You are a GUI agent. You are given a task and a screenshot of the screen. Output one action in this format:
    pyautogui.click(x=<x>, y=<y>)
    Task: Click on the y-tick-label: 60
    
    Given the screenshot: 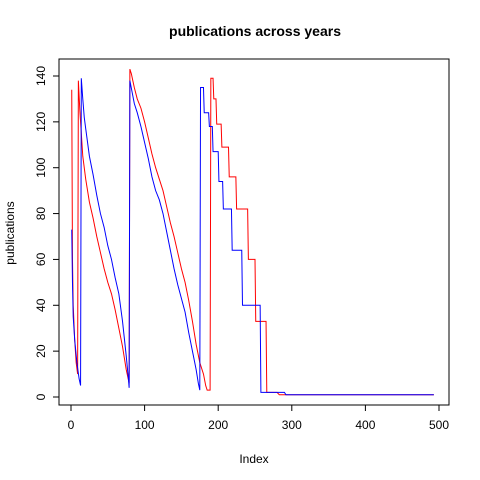 What is the action you would take?
    pyautogui.click(x=41, y=259)
    